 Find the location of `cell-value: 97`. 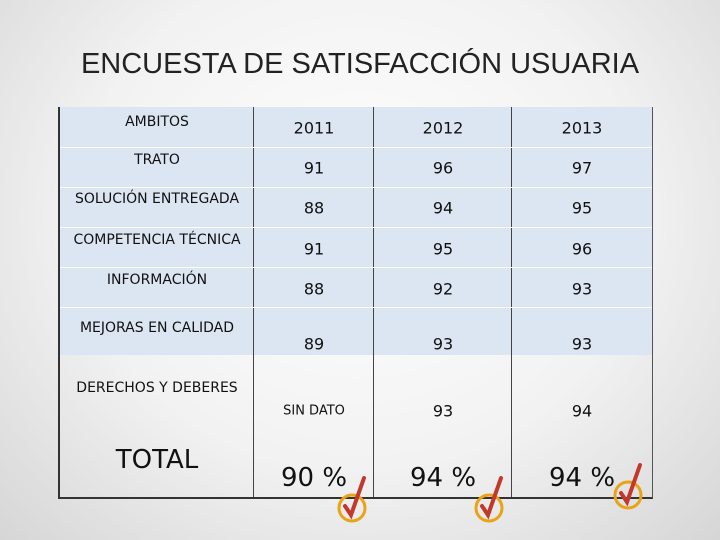

cell-value: 97 is located at coordinates (582, 168).